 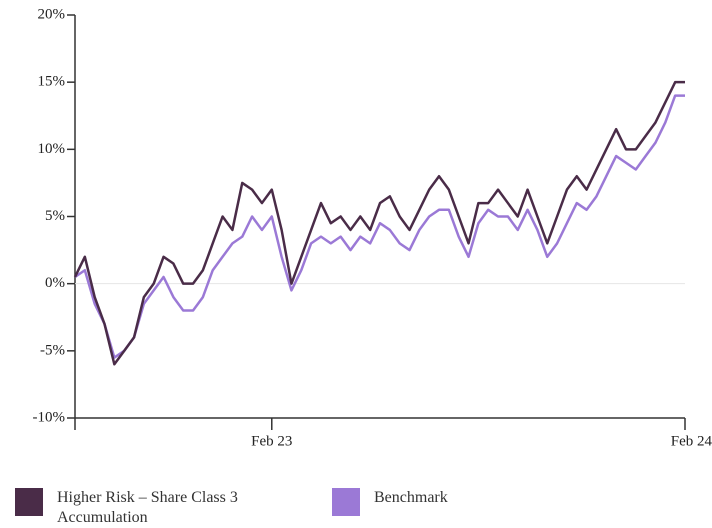 I want to click on x-tick-label: Feb 23, so click(x=271, y=441).